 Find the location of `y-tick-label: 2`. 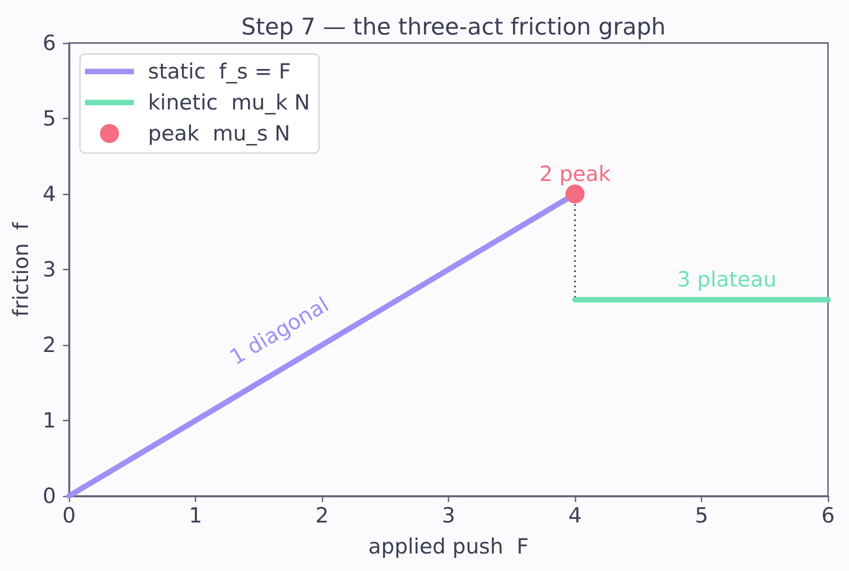

y-tick-label: 2 is located at coordinates (49, 345).